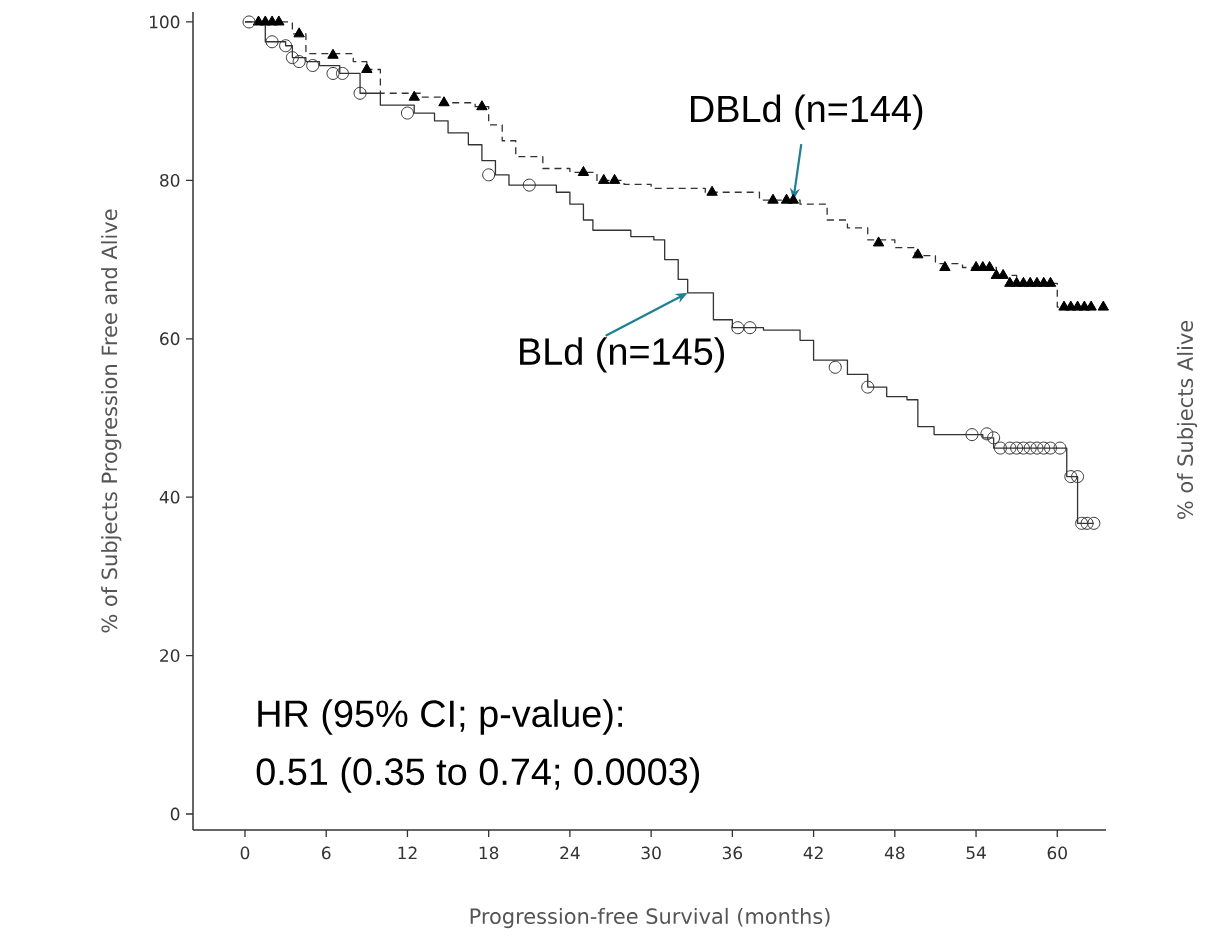 The height and width of the screenshot is (939, 1206). What do you see at coordinates (170, 339) in the screenshot?
I see `y-tick-label: 60` at bounding box center [170, 339].